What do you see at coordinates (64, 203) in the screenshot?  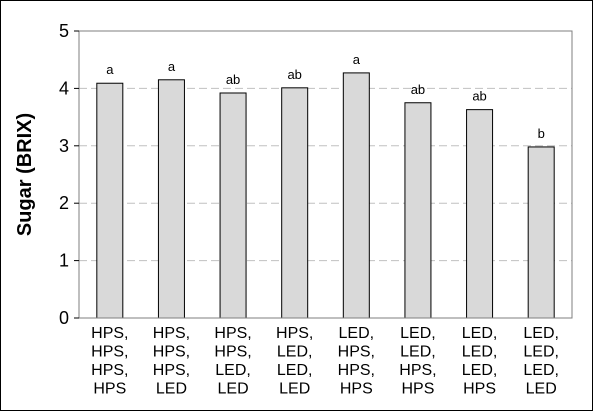 I see `y-tick-label: 2` at bounding box center [64, 203].